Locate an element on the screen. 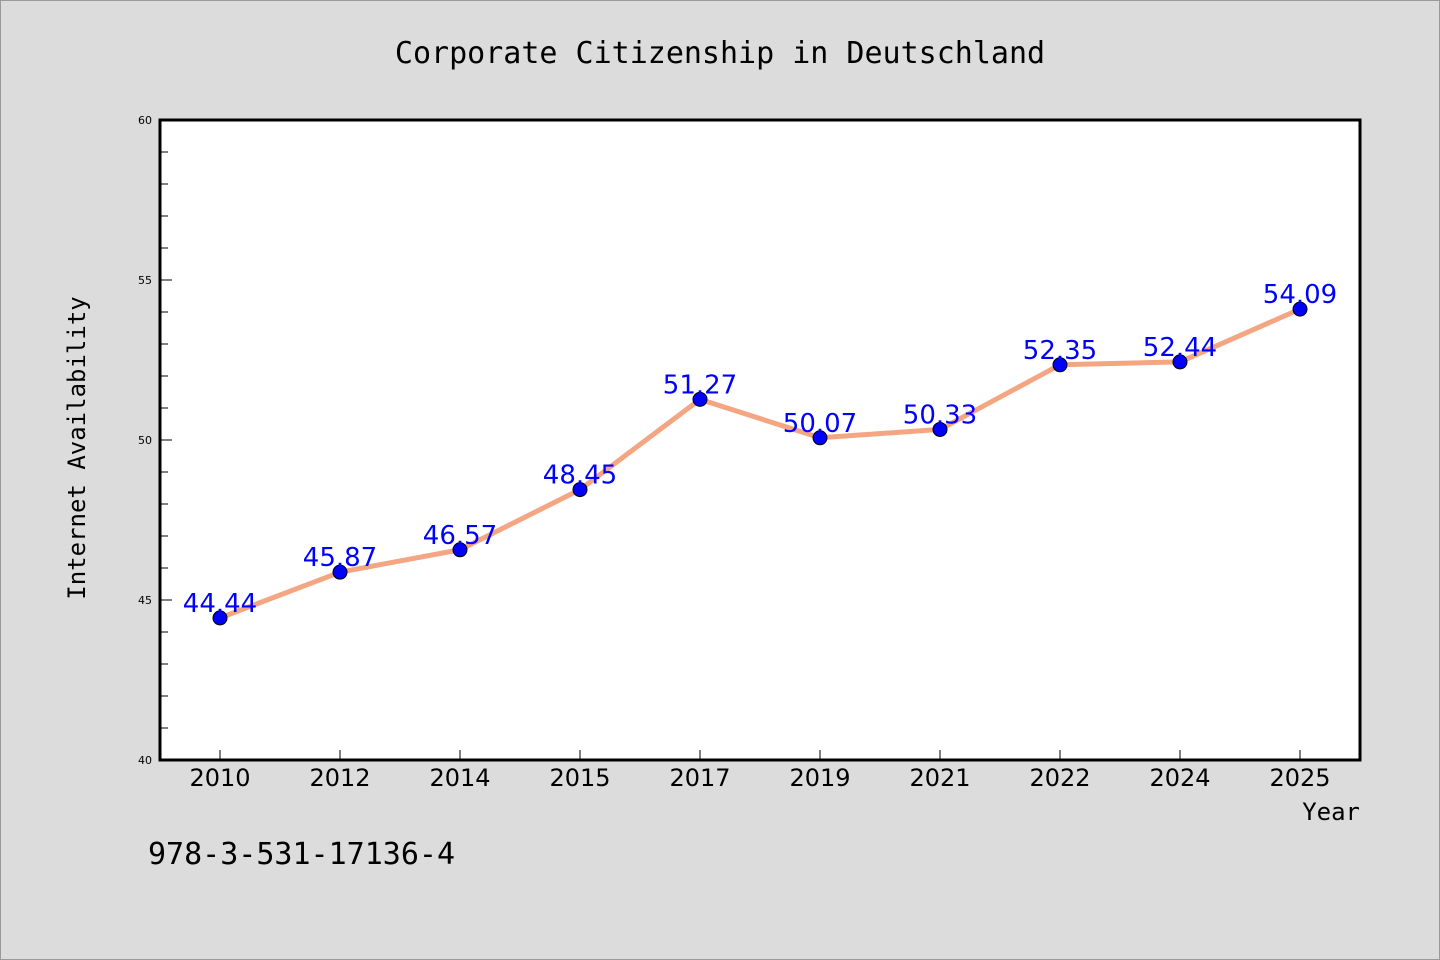 This screenshot has height=960, width=1440. x-axis-label: Year is located at coordinates (1331, 812).